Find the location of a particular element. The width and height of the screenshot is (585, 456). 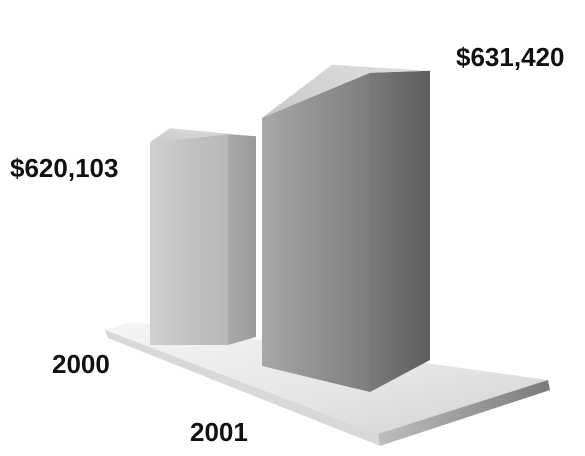

category-label: 2001 is located at coordinates (219, 432).